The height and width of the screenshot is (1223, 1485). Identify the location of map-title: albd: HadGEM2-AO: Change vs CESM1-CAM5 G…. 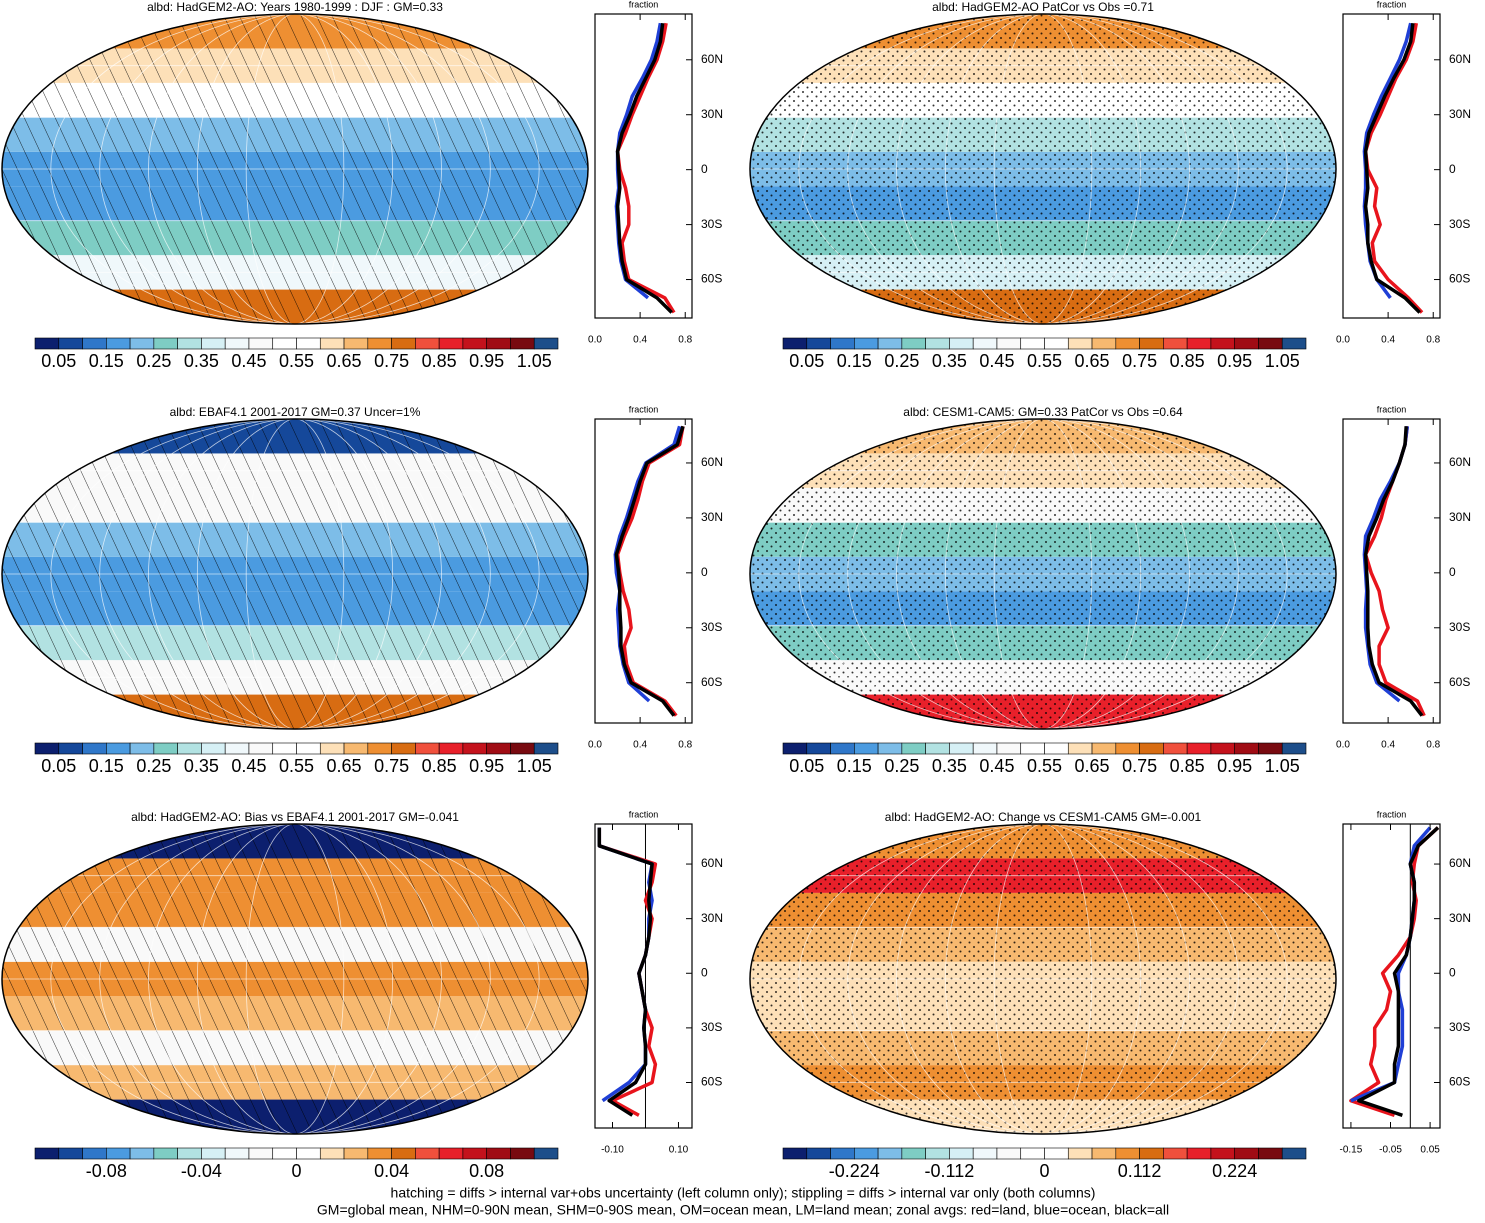
(1043, 817).